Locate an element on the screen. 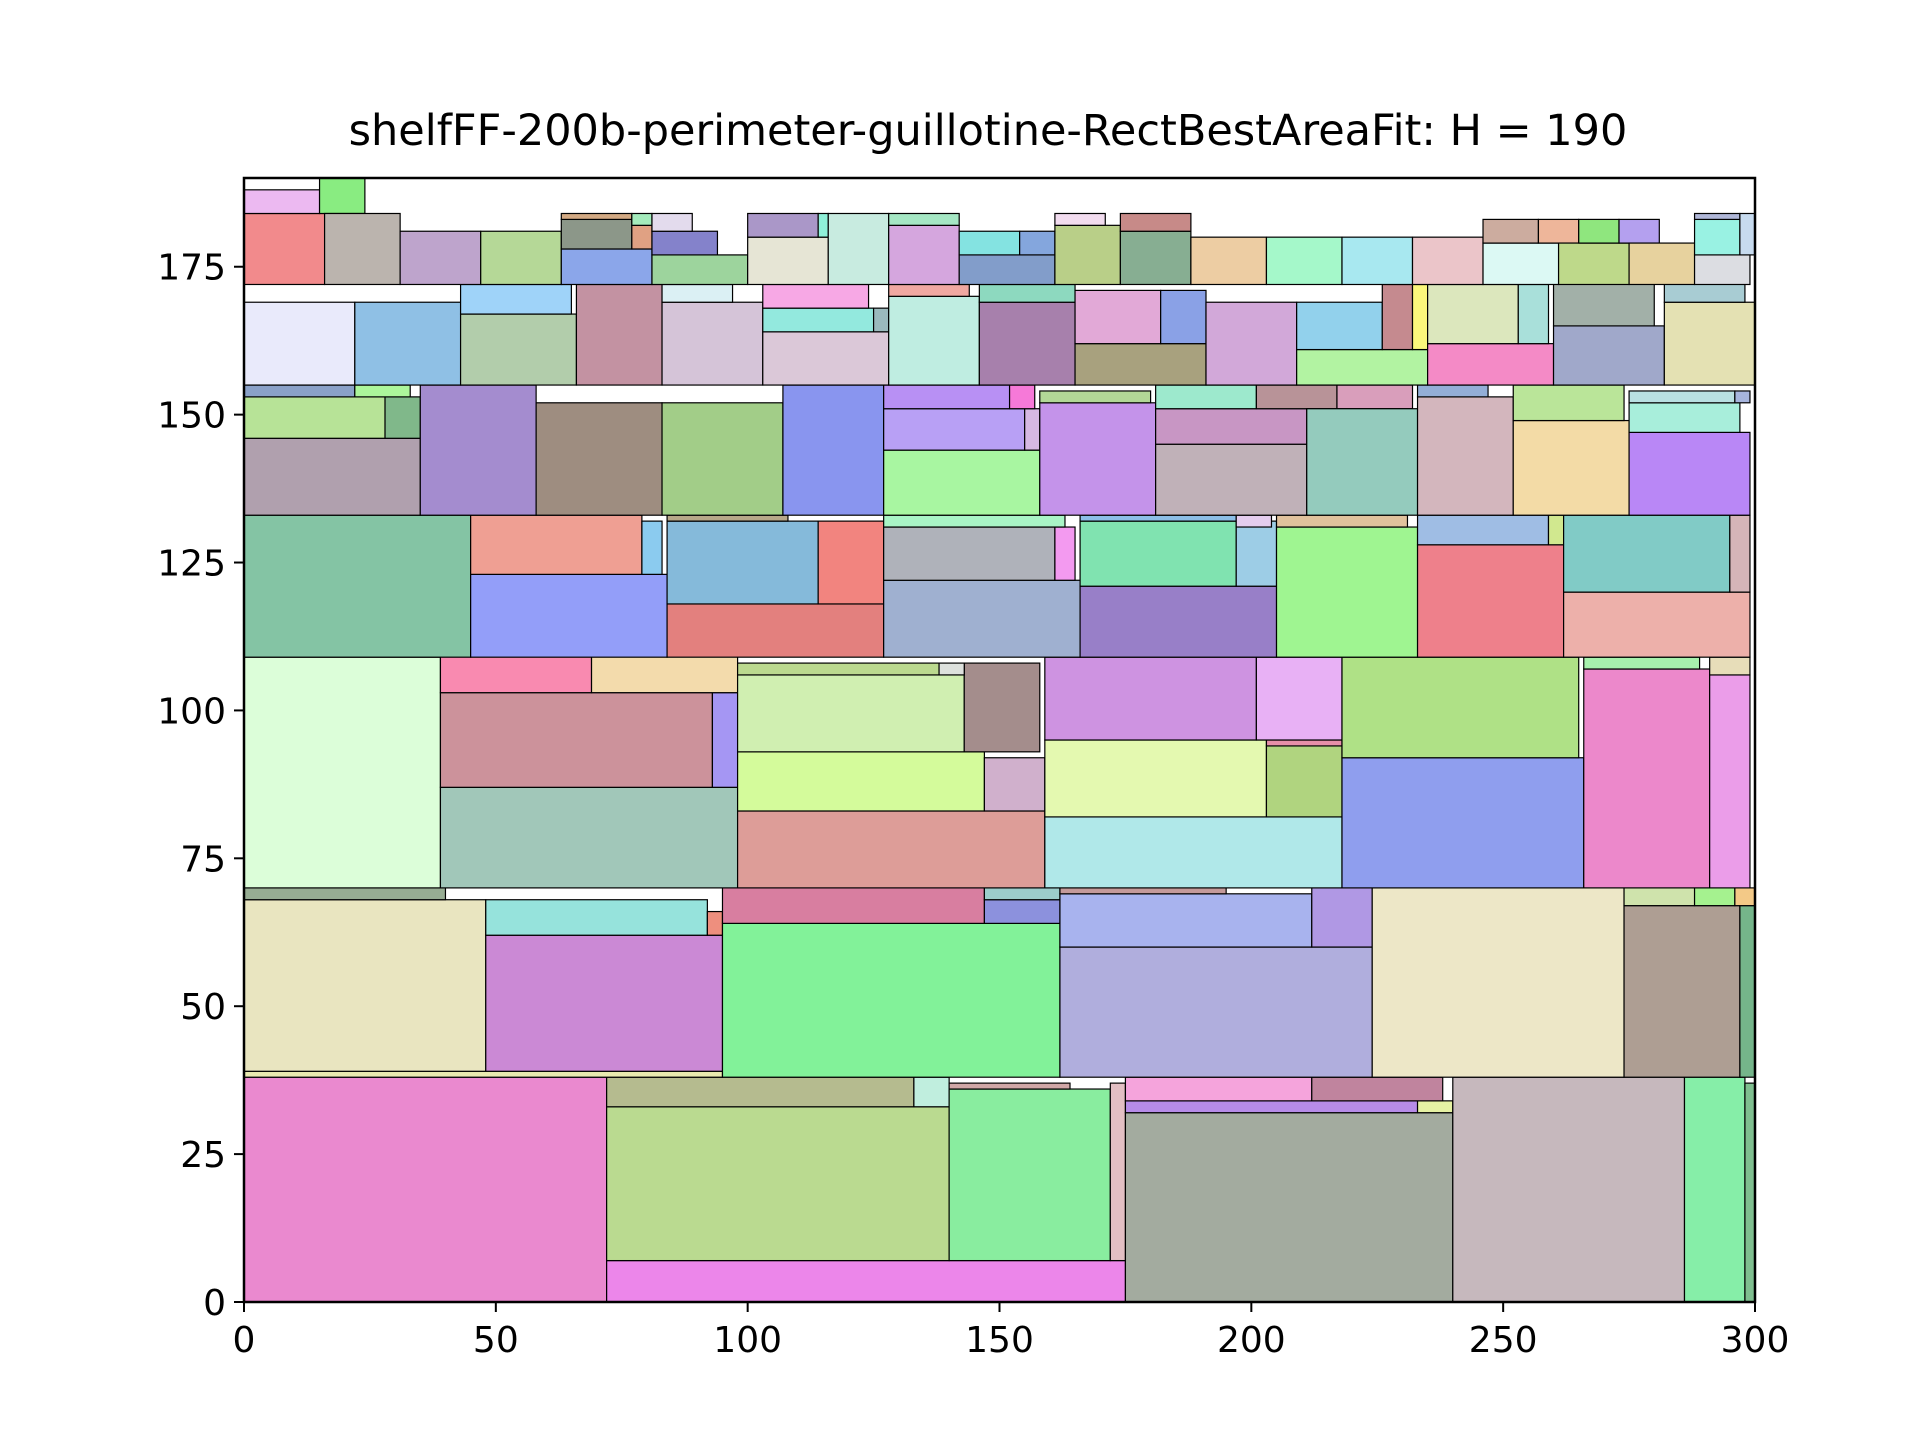 Image resolution: width=1920 pixels, height=1440 pixels. y-tick-label: 150 is located at coordinates (191, 416).